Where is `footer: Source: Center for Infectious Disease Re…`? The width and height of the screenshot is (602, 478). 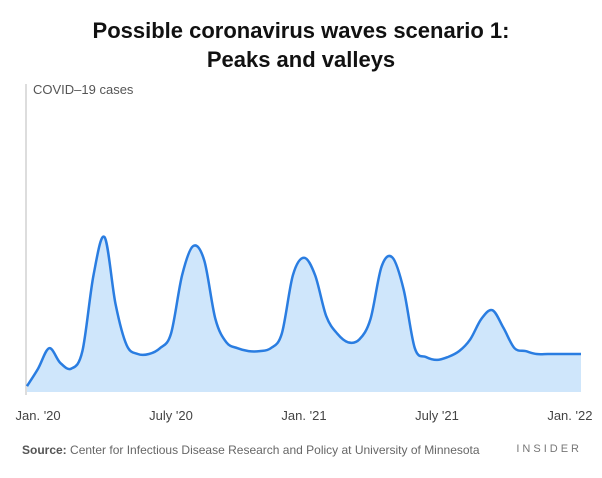 footer: Source: Center for Infectious Disease Re… is located at coordinates (302, 453).